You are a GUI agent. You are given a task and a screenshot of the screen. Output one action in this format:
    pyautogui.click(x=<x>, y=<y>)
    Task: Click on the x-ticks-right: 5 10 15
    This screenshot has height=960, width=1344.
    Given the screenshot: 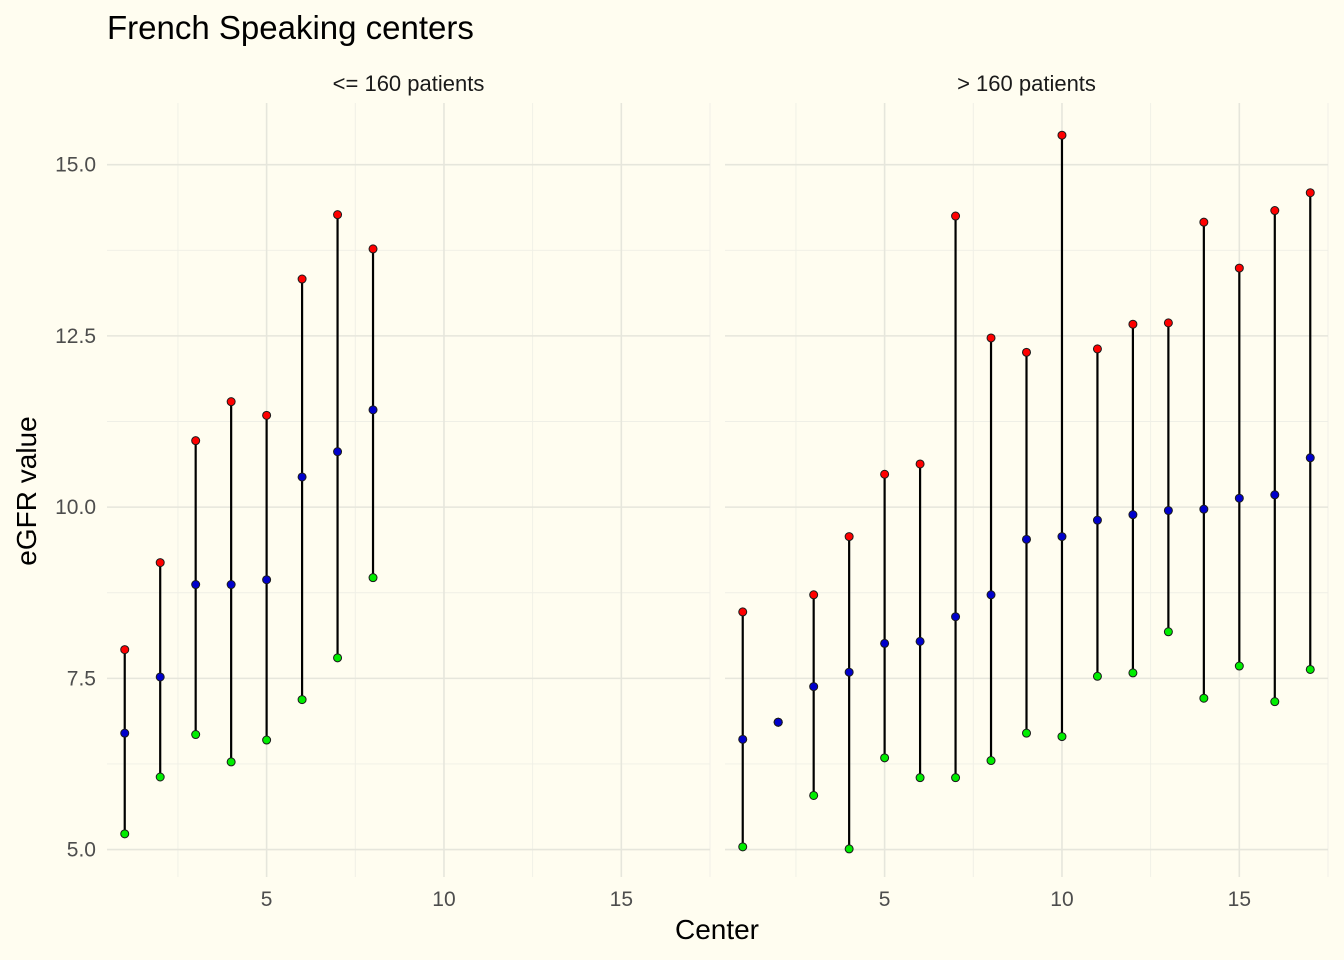 What is the action you would take?
    pyautogui.click(x=1065, y=899)
    